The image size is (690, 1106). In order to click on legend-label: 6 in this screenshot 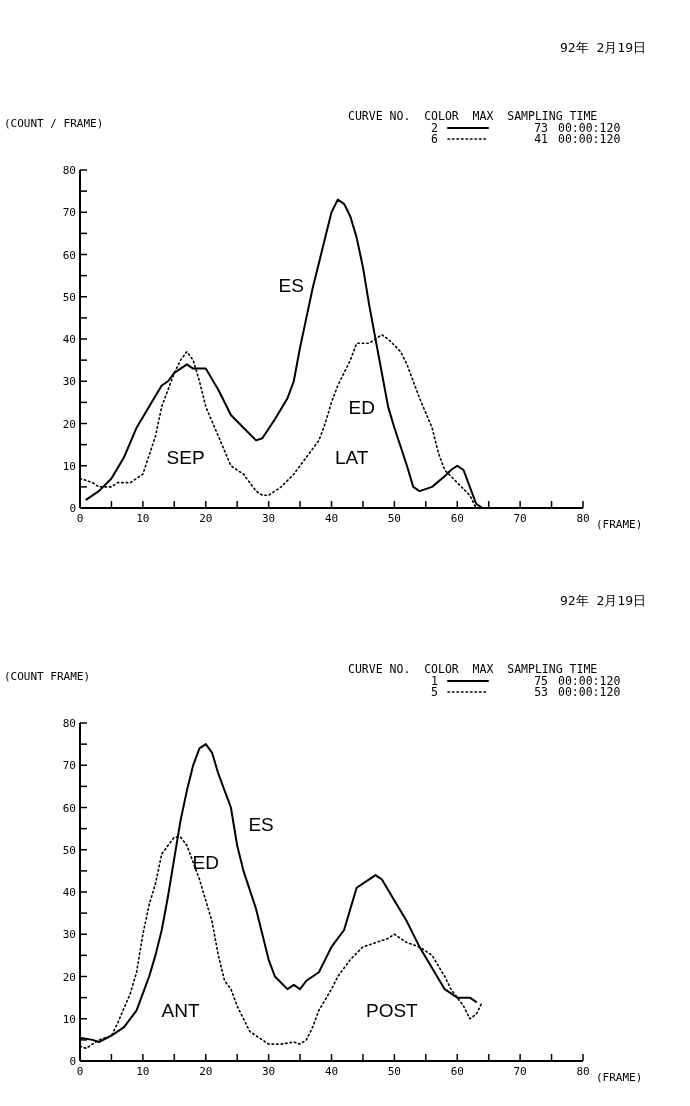, I will do `click(435, 139)`.